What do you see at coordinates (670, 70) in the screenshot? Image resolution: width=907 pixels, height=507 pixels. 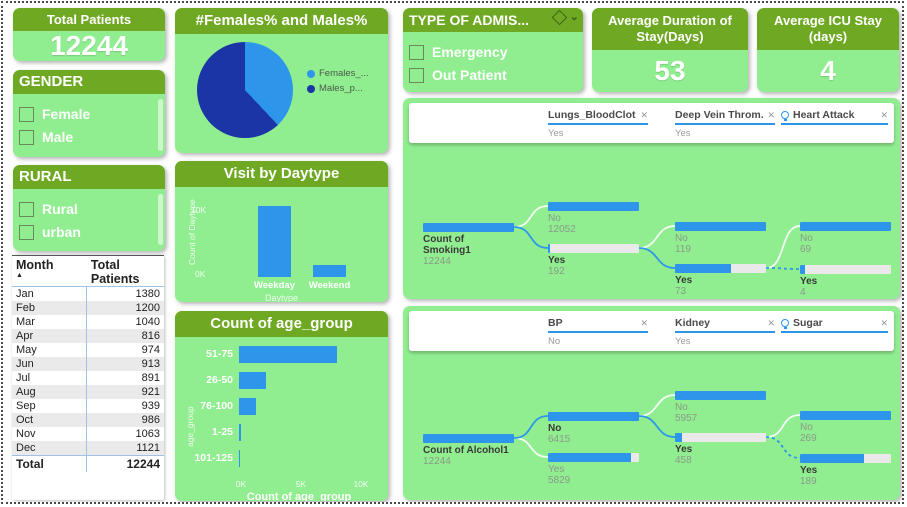 I see `avg-duration-value: 53` at bounding box center [670, 70].